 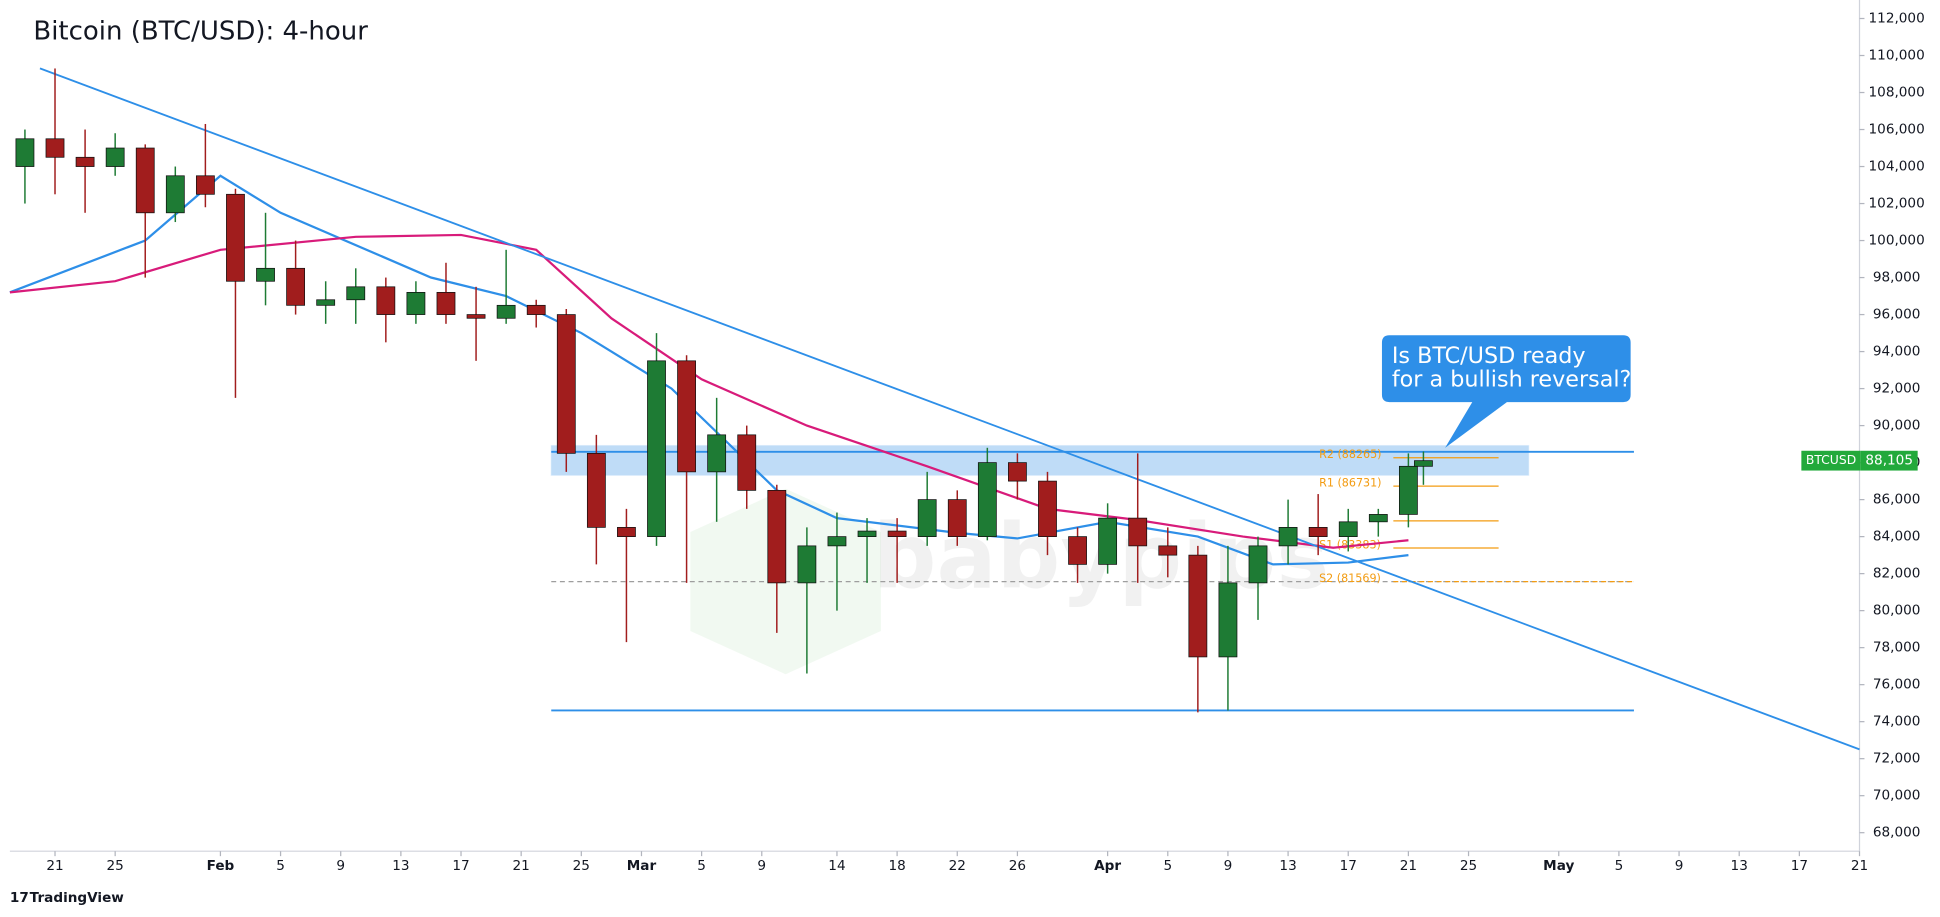 What do you see at coordinates (1897, 574) in the screenshot?
I see `y-tick-label: 82,000` at bounding box center [1897, 574].